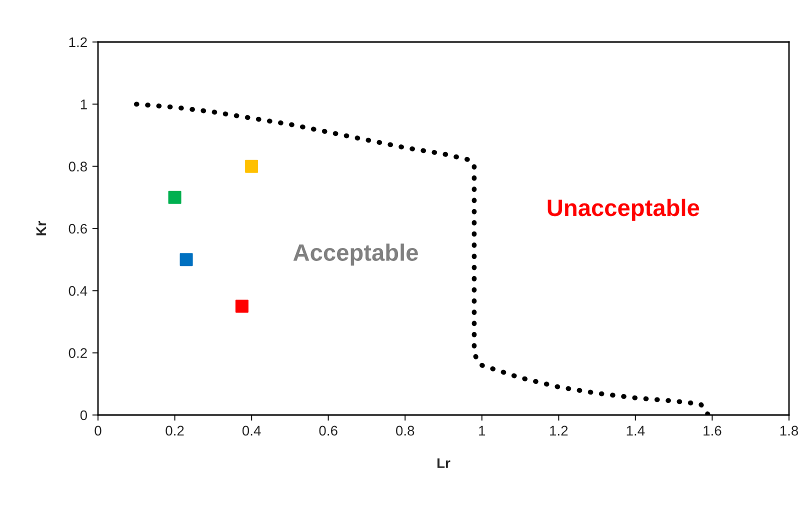  Describe the element at coordinates (789, 431) in the screenshot. I see `x-tick-label: 1.8` at that location.